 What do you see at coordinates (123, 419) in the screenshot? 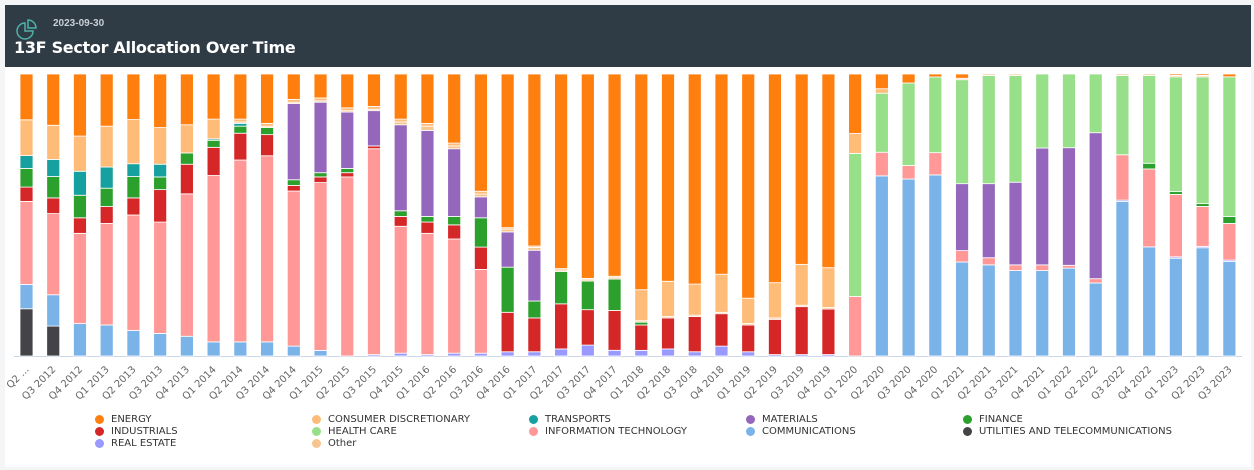
I see `legend-item-energy: ENERGY` at bounding box center [123, 419].